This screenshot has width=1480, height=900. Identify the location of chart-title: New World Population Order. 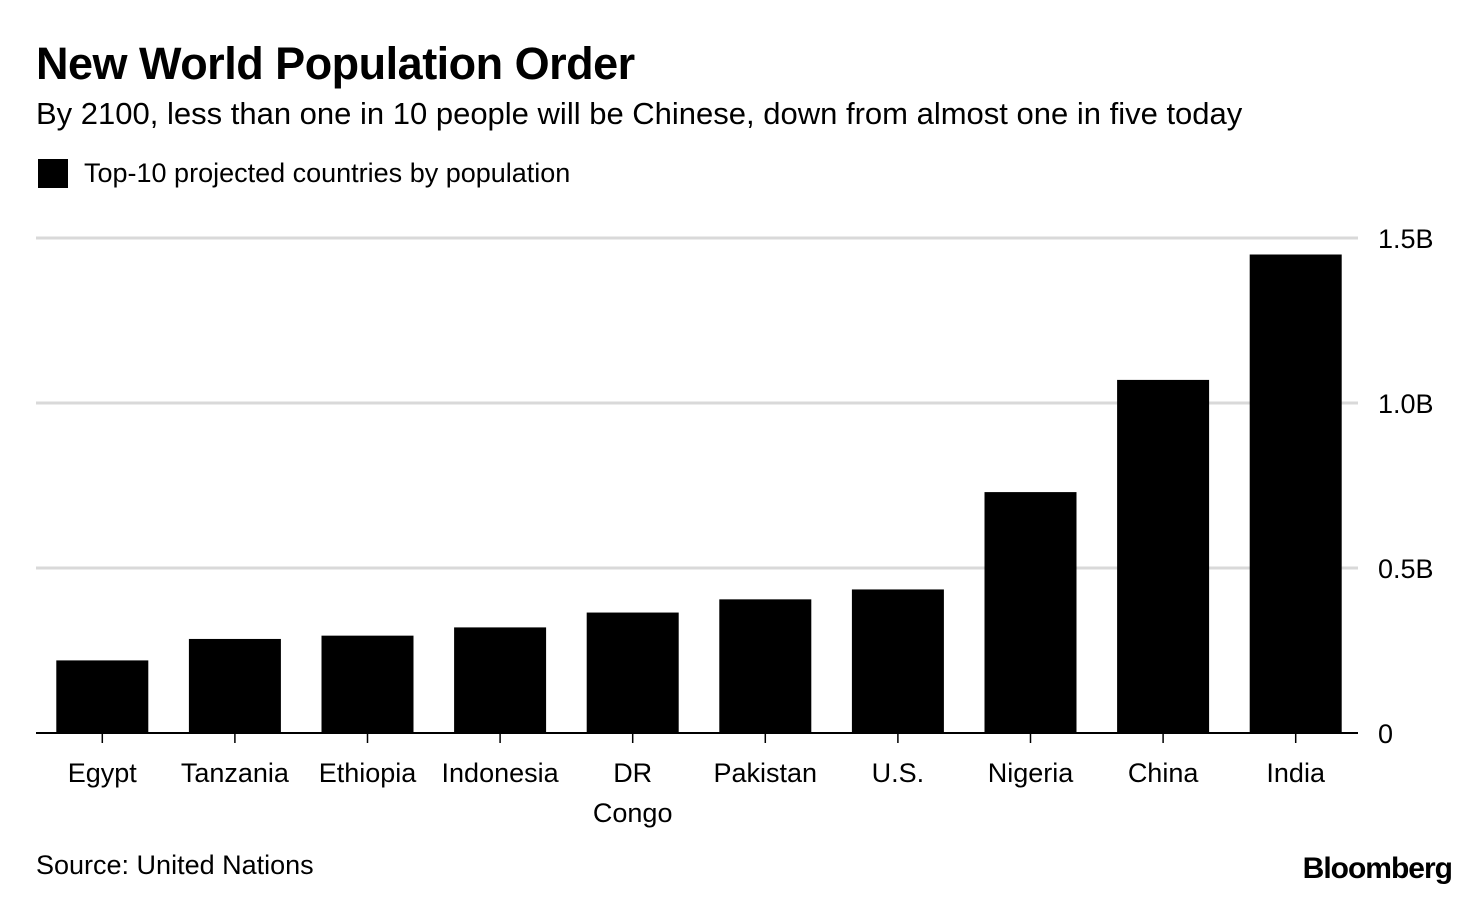
(335, 63).